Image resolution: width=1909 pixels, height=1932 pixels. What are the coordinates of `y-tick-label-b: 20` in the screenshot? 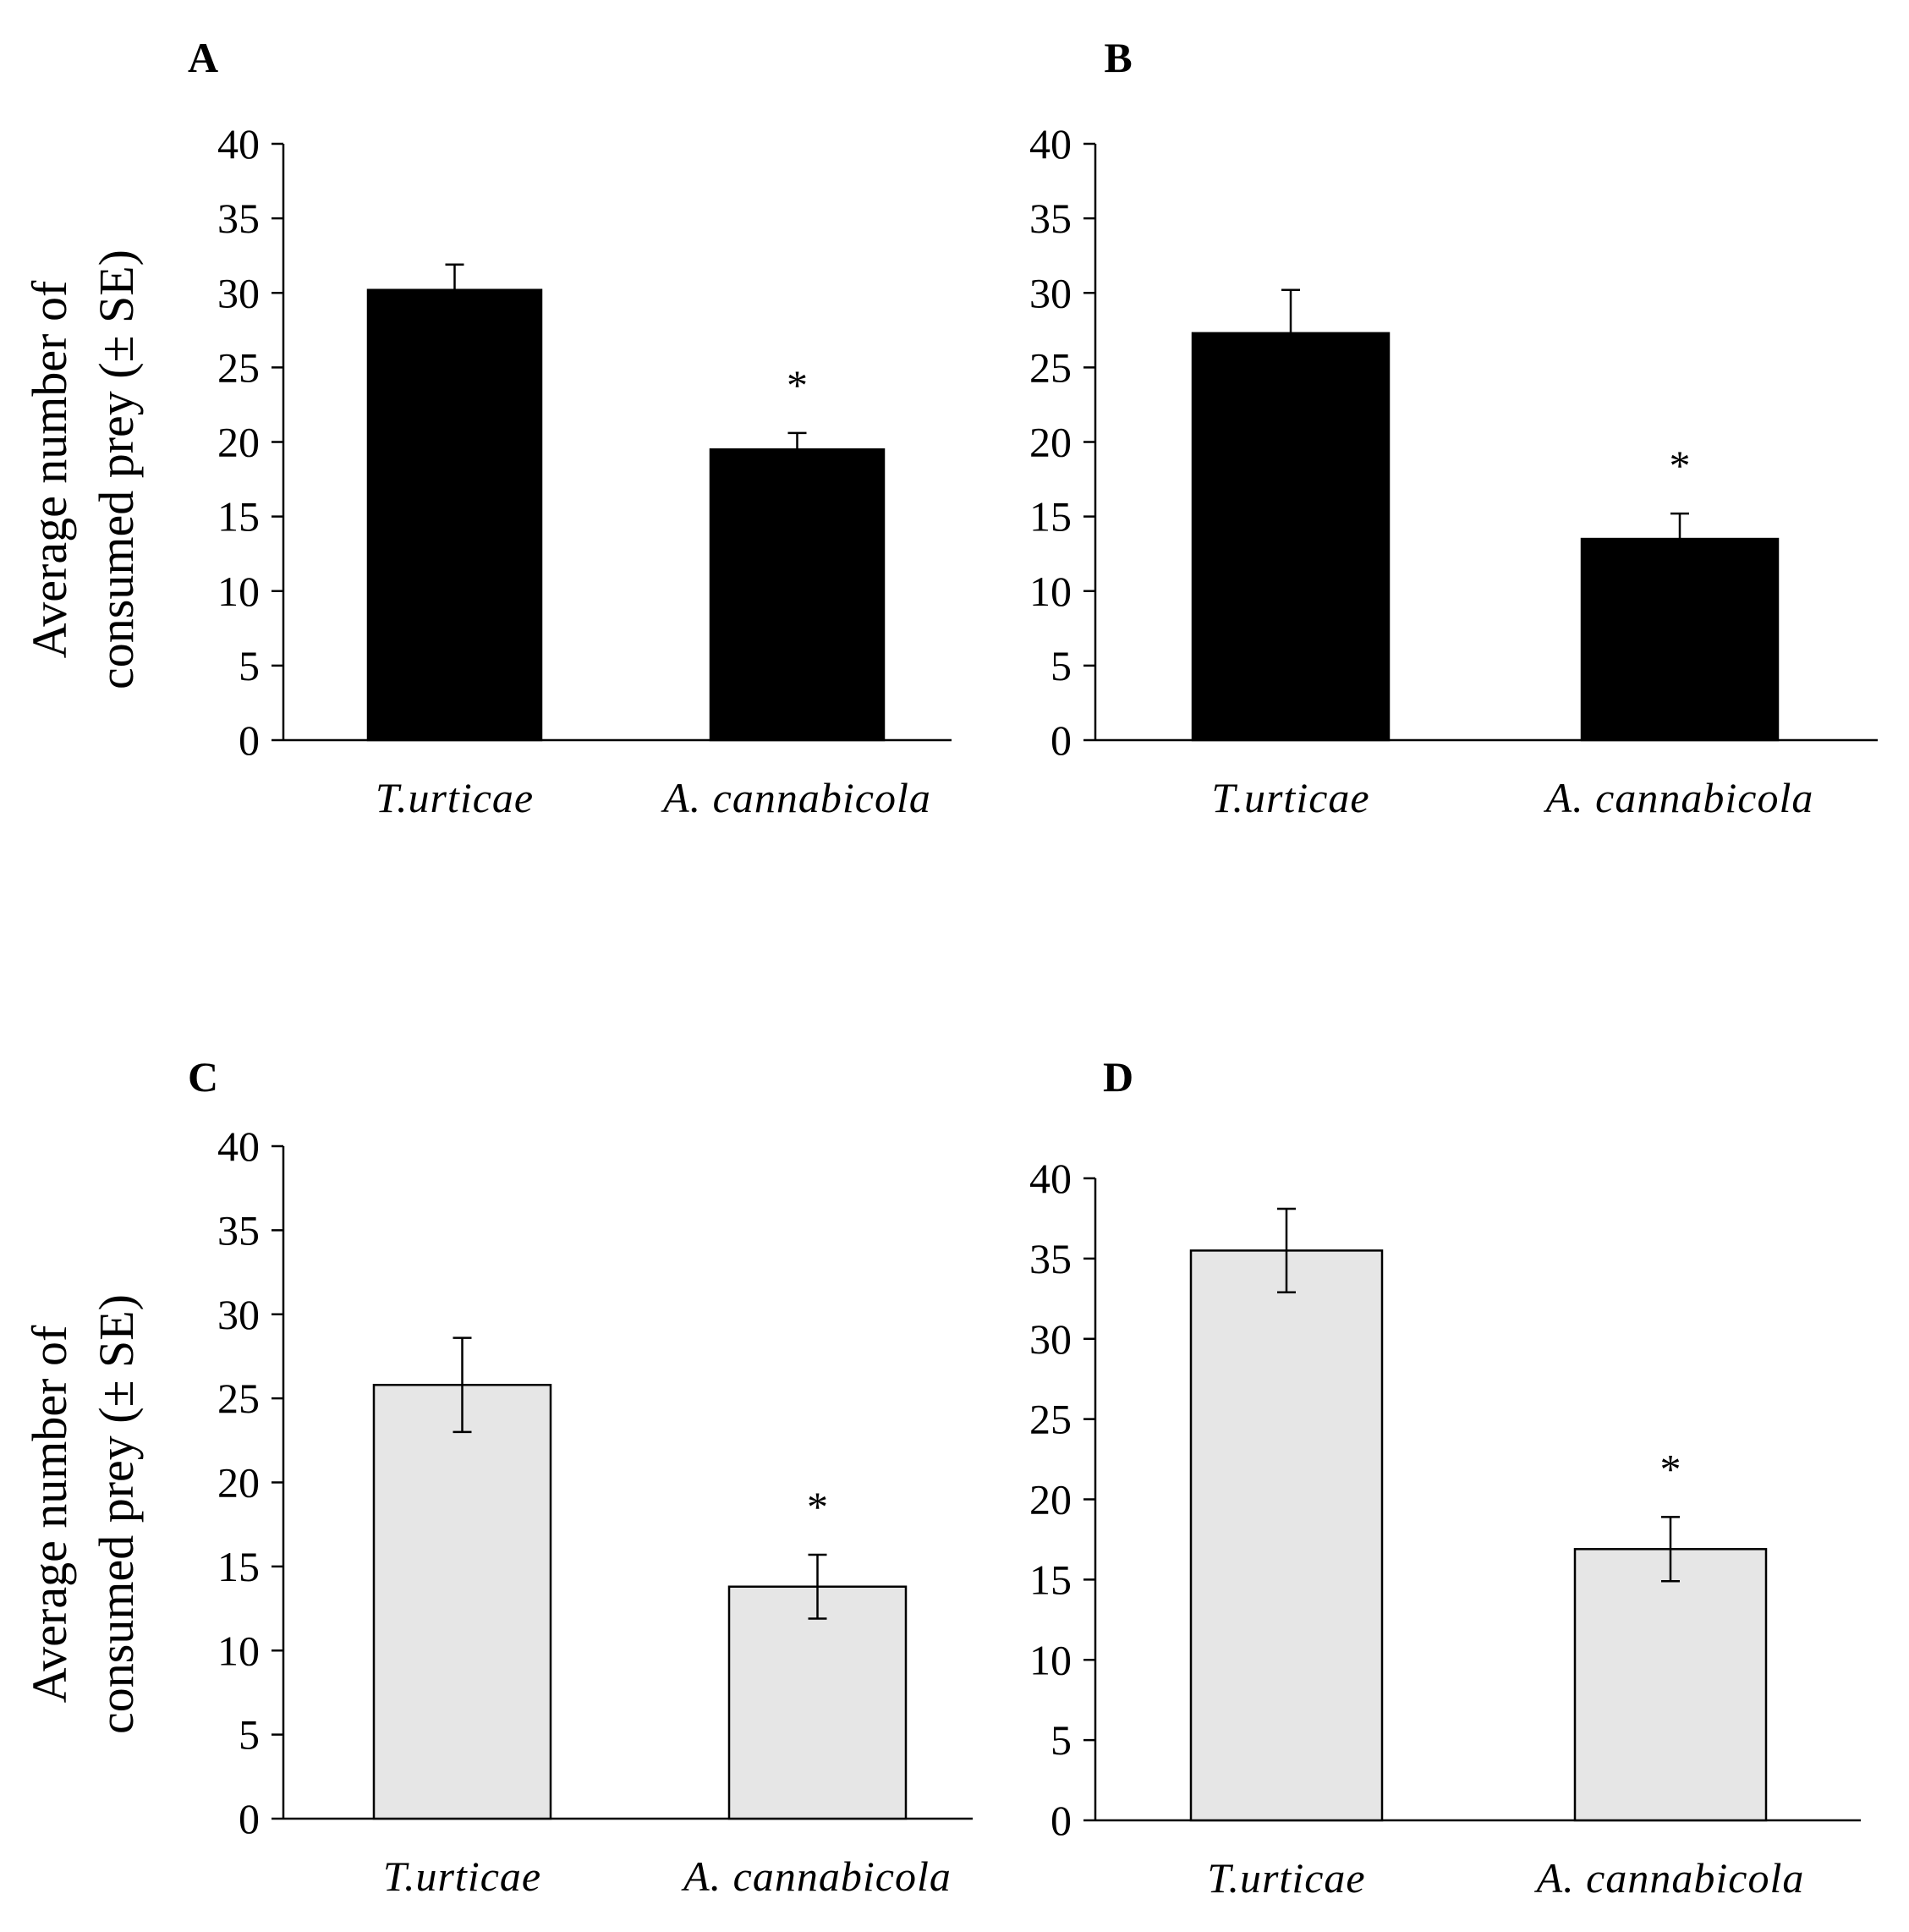 It's located at (1050, 442).